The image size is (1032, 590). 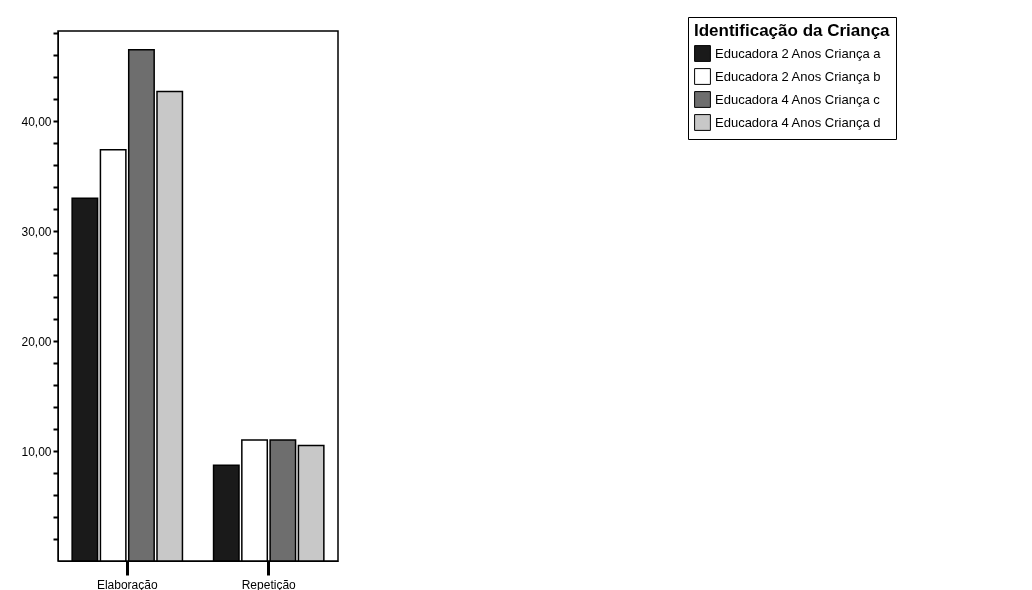 I want to click on y-tick-label: 40,00, so click(x=36, y=121).